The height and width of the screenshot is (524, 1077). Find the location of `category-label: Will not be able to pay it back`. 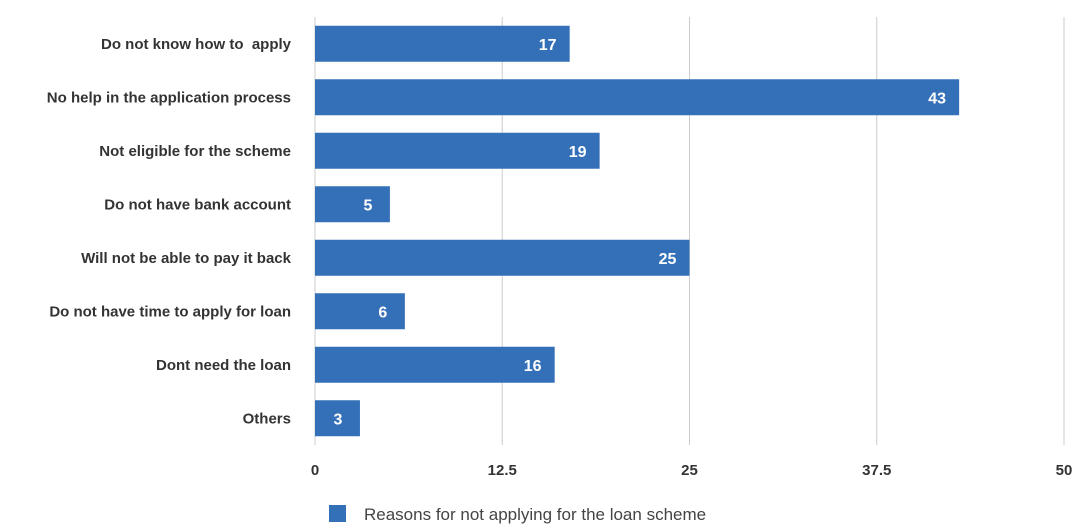

category-label: Will not be able to pay it back is located at coordinates (186, 258).